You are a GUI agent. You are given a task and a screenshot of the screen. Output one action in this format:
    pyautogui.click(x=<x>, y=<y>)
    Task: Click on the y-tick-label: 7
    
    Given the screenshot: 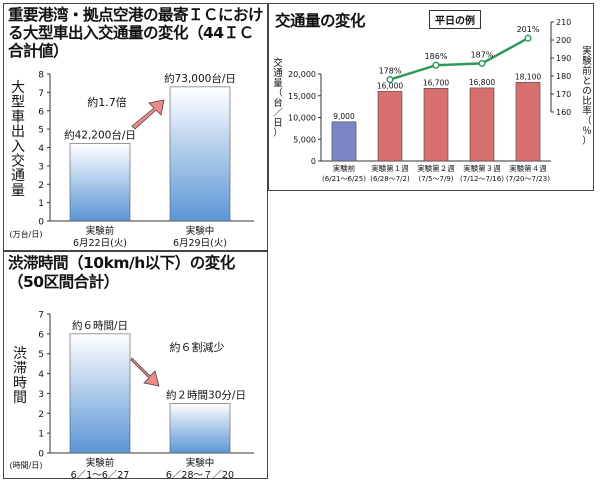 What is the action you would take?
    pyautogui.click(x=41, y=94)
    